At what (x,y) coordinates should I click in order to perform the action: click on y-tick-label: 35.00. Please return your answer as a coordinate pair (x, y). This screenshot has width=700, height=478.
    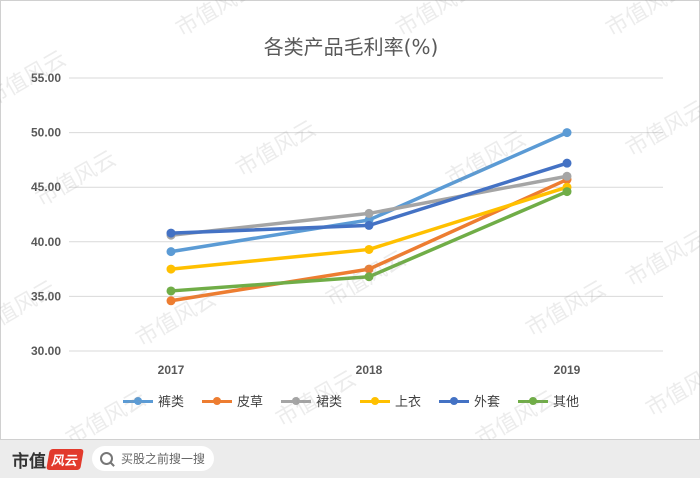
    Looking at the image, I should click on (46, 296).